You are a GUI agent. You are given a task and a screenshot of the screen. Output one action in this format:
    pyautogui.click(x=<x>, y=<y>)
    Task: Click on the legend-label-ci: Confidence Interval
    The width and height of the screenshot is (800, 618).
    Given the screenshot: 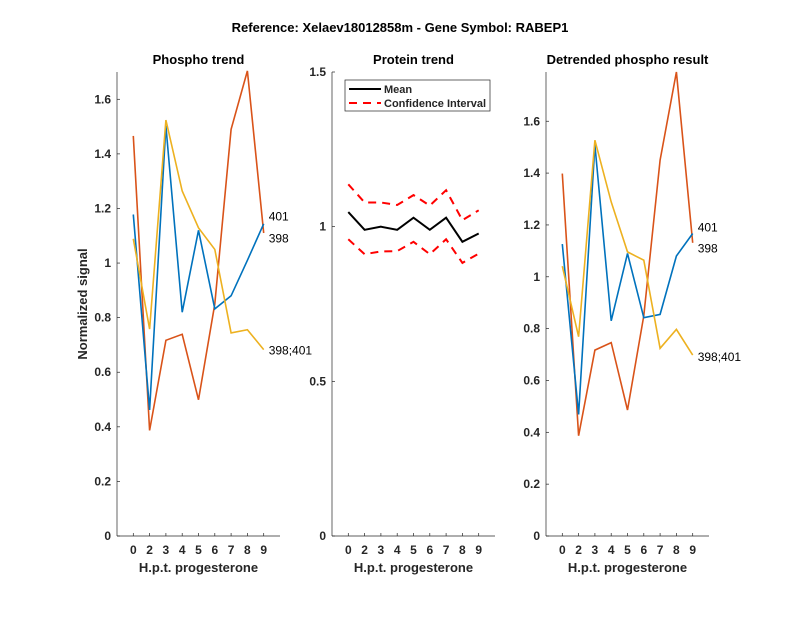 What is the action you would take?
    pyautogui.click(x=435, y=104)
    